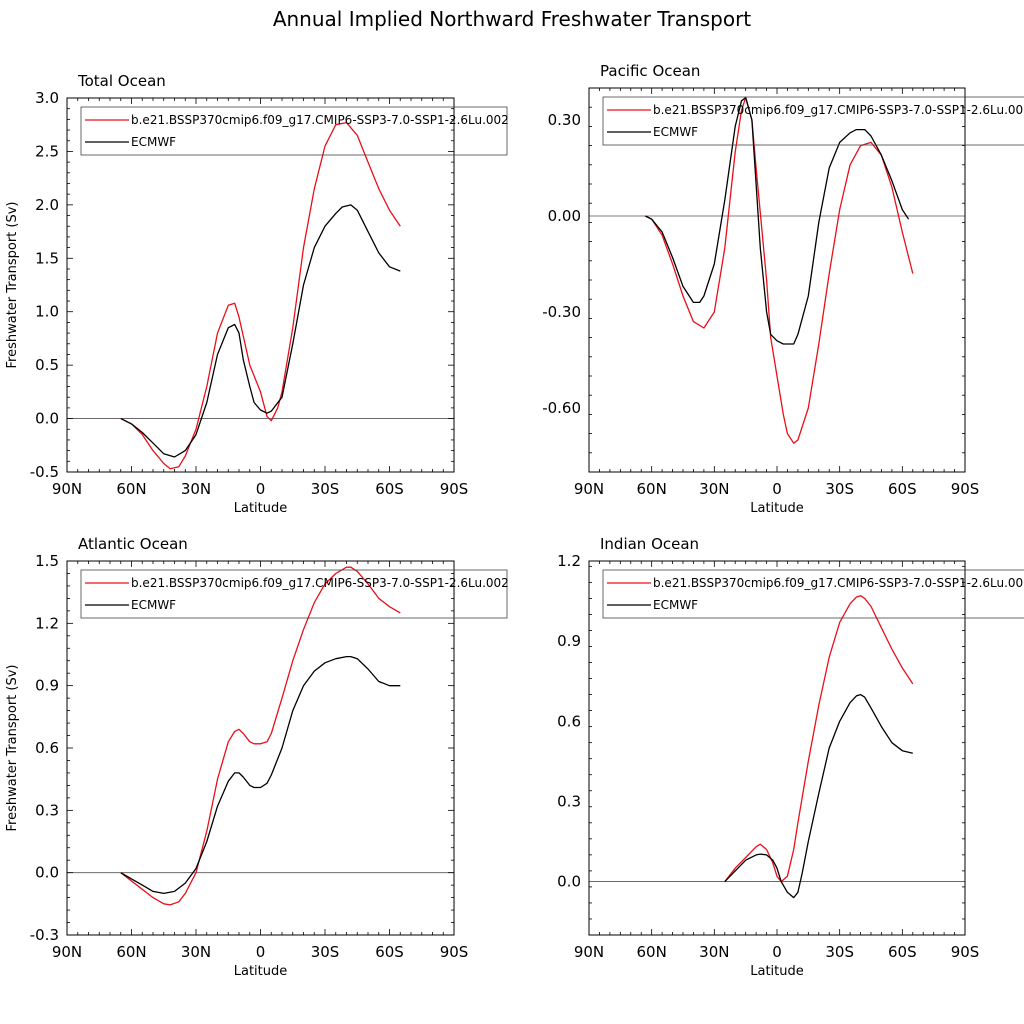 The image size is (1024, 1024). Describe the element at coordinates (47, 151) in the screenshot. I see `y-tick-label: 2.5` at that location.